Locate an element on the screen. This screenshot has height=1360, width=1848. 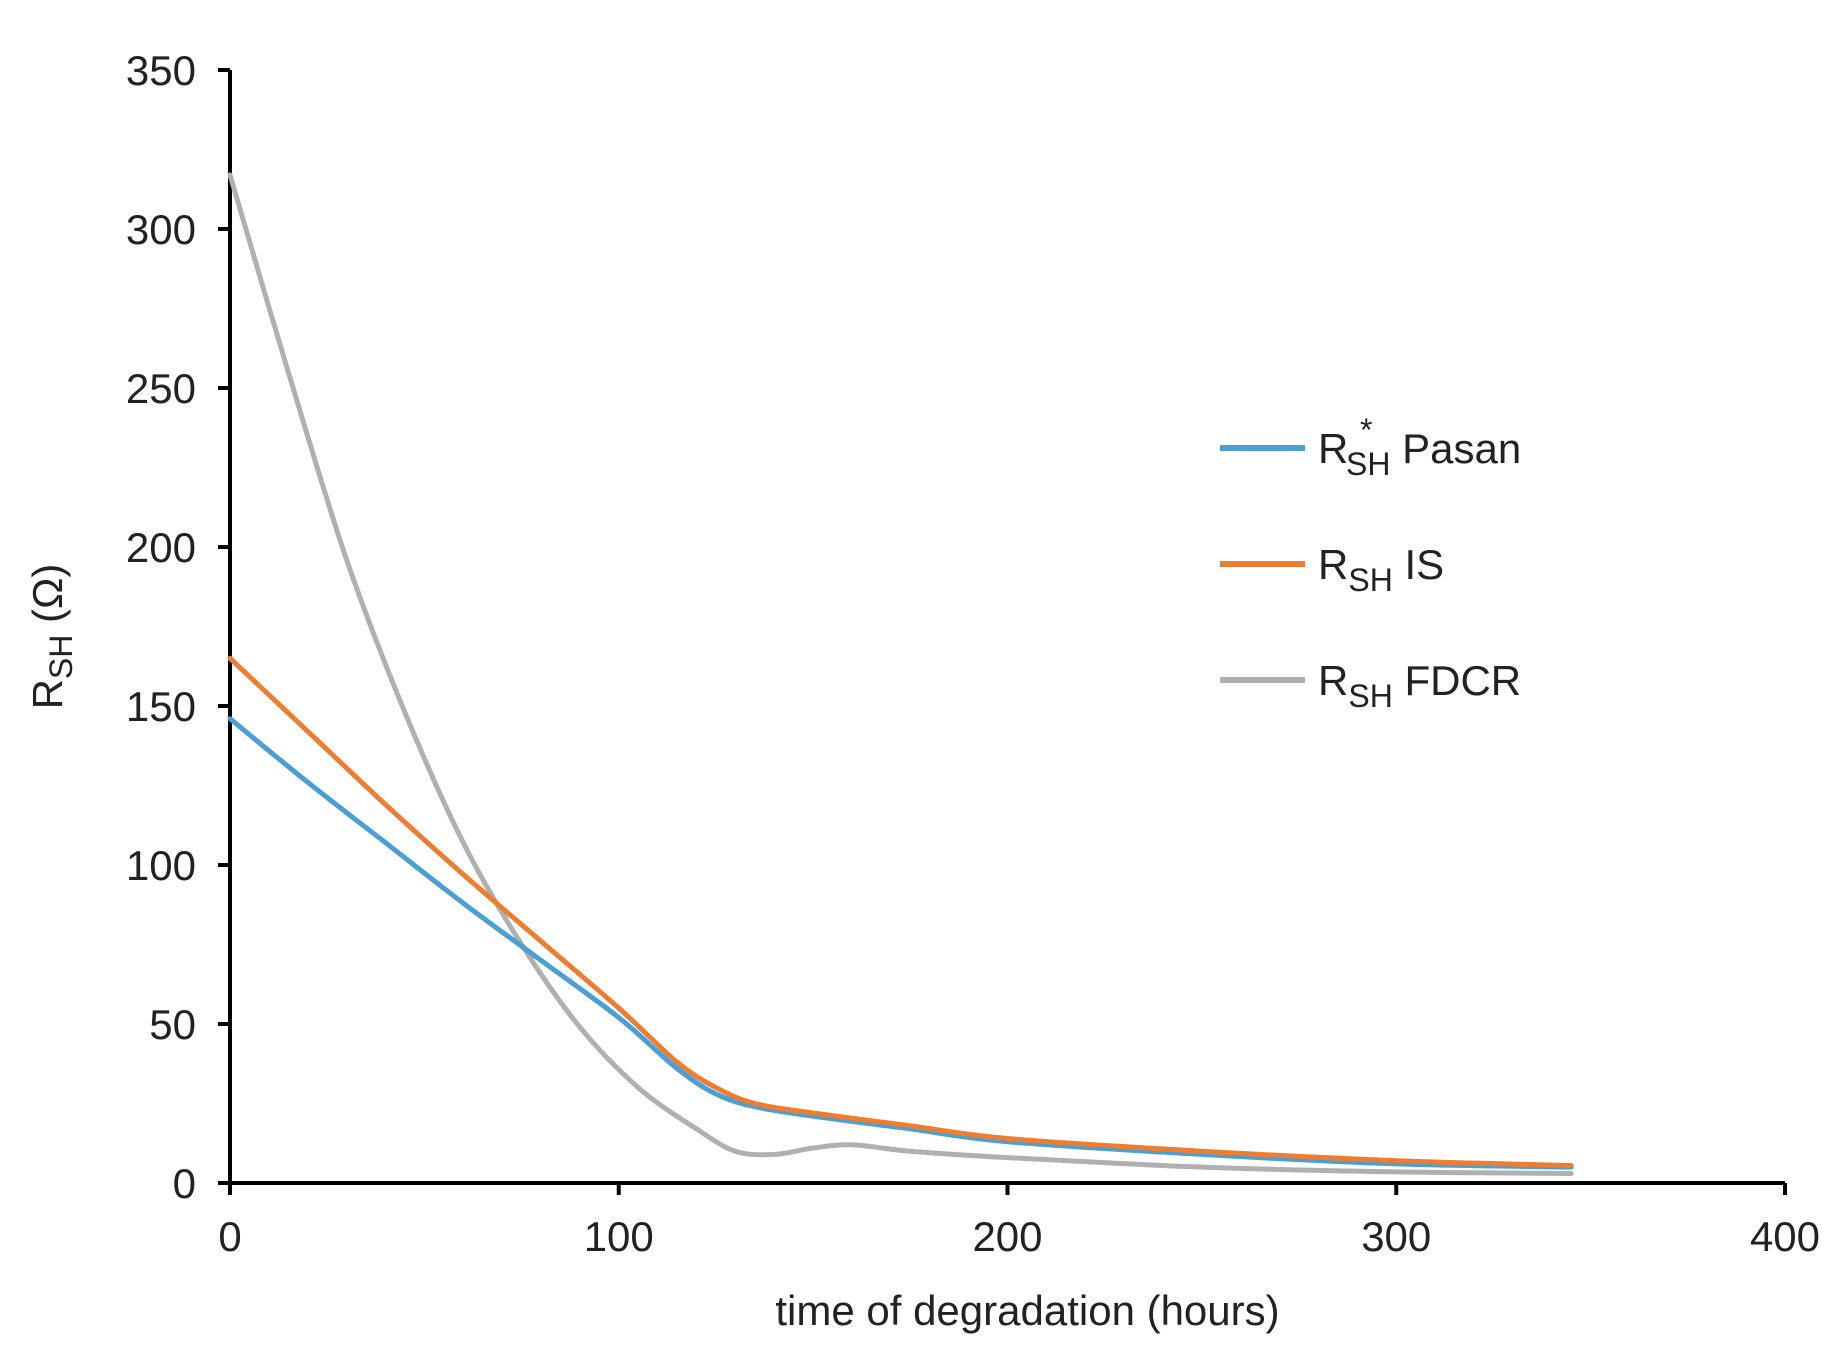
legend-label-rest: IS is located at coordinates (1418, 564).